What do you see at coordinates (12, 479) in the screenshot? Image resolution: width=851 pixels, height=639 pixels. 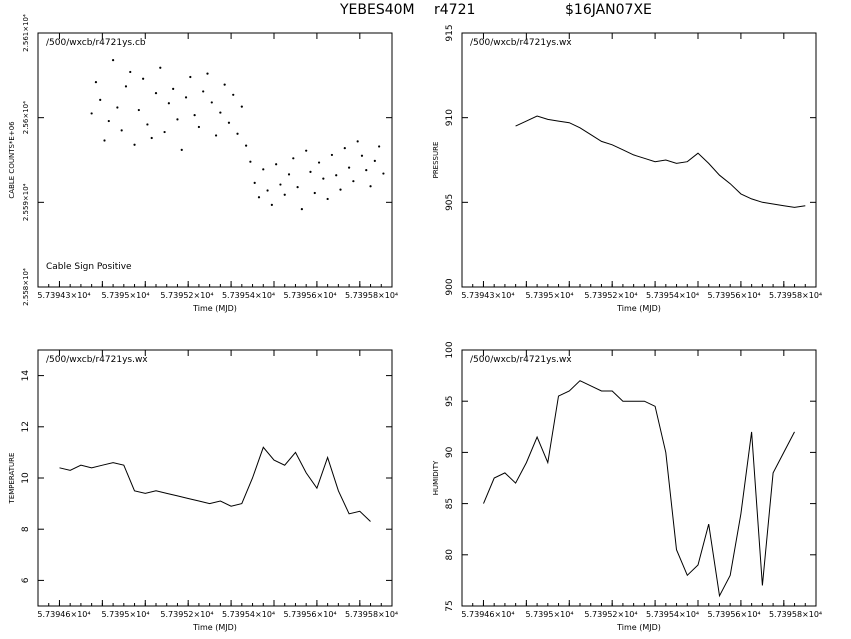 I see `y-axis-label: TEMPERATURE` at bounding box center [12, 479].